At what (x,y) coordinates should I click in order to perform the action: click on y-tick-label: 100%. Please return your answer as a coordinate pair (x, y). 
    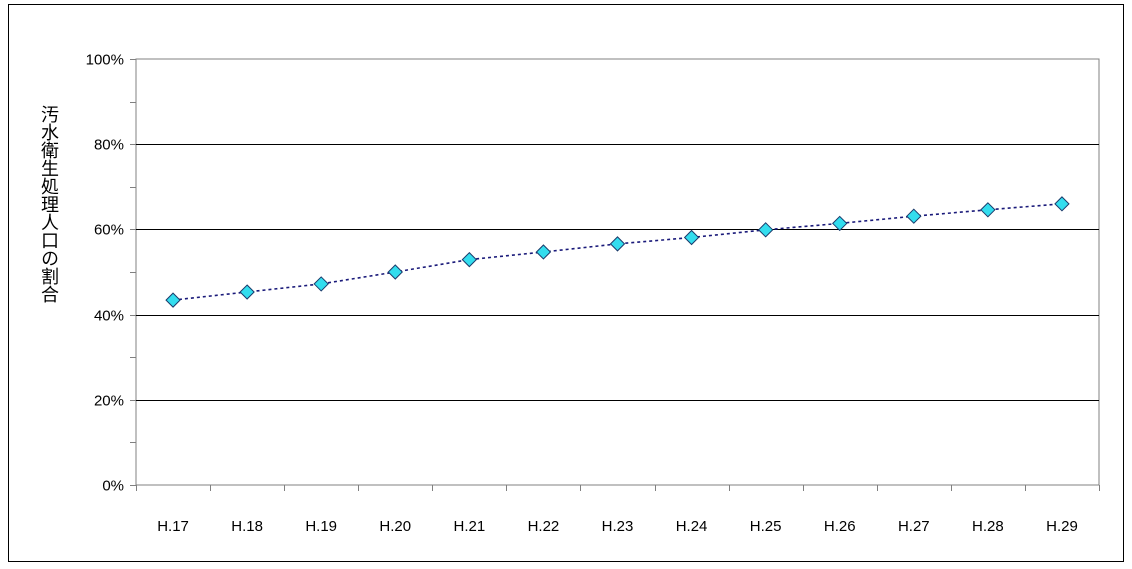
    Looking at the image, I should click on (105, 60).